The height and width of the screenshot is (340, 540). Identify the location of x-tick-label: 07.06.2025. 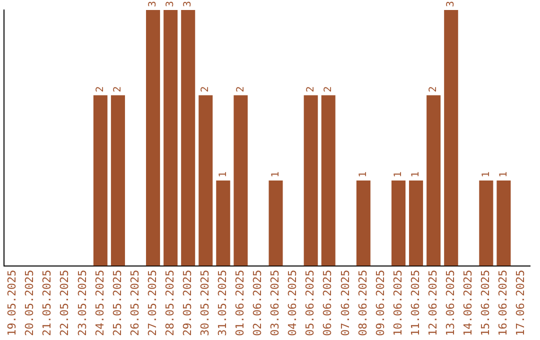
(345, 303).